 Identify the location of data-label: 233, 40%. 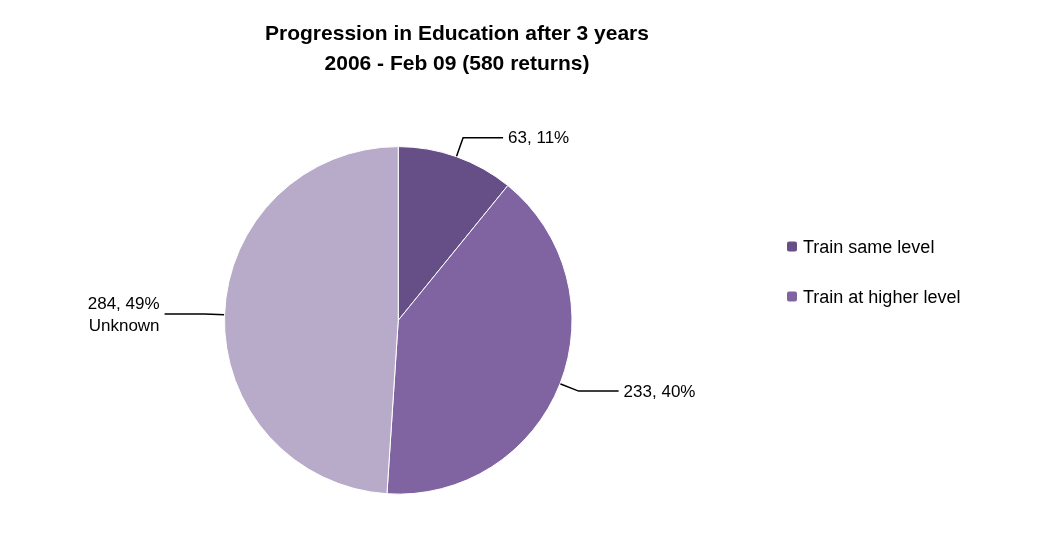
(659, 391).